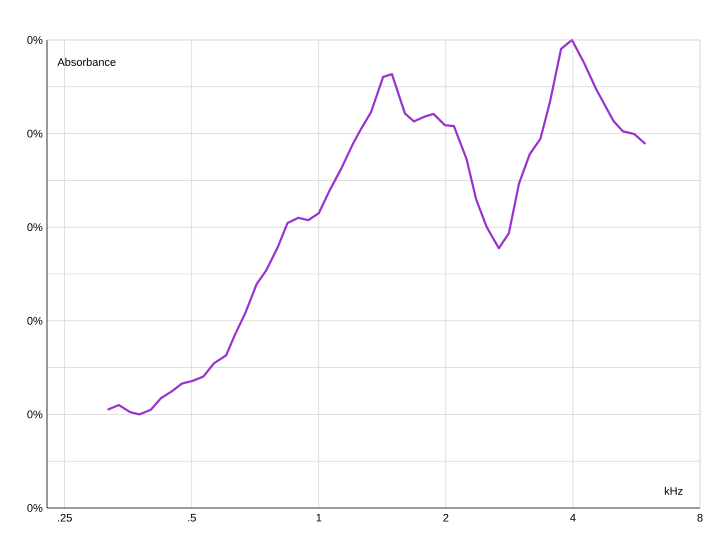  Describe the element at coordinates (319, 518) in the screenshot. I see `x-tick-label: 1` at that location.